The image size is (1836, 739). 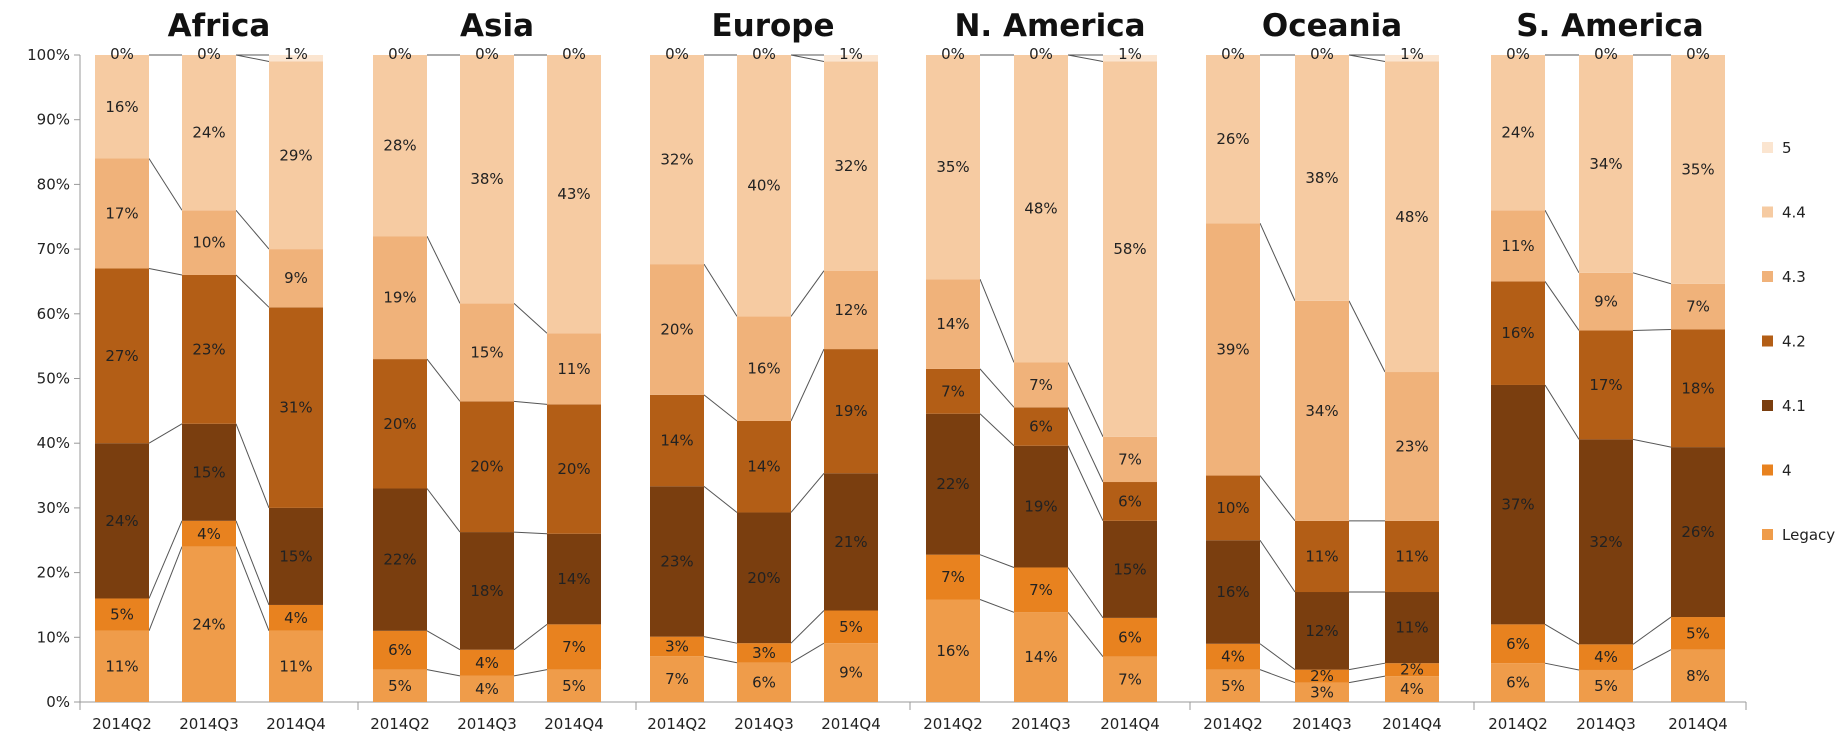 What do you see at coordinates (296, 618) in the screenshot?
I see `data-label: 4%` at bounding box center [296, 618].